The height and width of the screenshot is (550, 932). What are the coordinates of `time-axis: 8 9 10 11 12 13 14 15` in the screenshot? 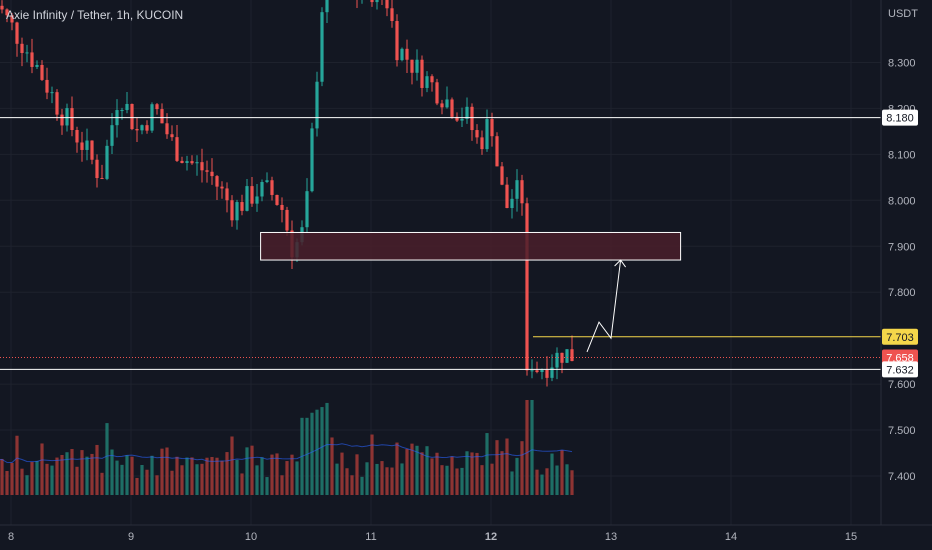 It's located at (432, 537).